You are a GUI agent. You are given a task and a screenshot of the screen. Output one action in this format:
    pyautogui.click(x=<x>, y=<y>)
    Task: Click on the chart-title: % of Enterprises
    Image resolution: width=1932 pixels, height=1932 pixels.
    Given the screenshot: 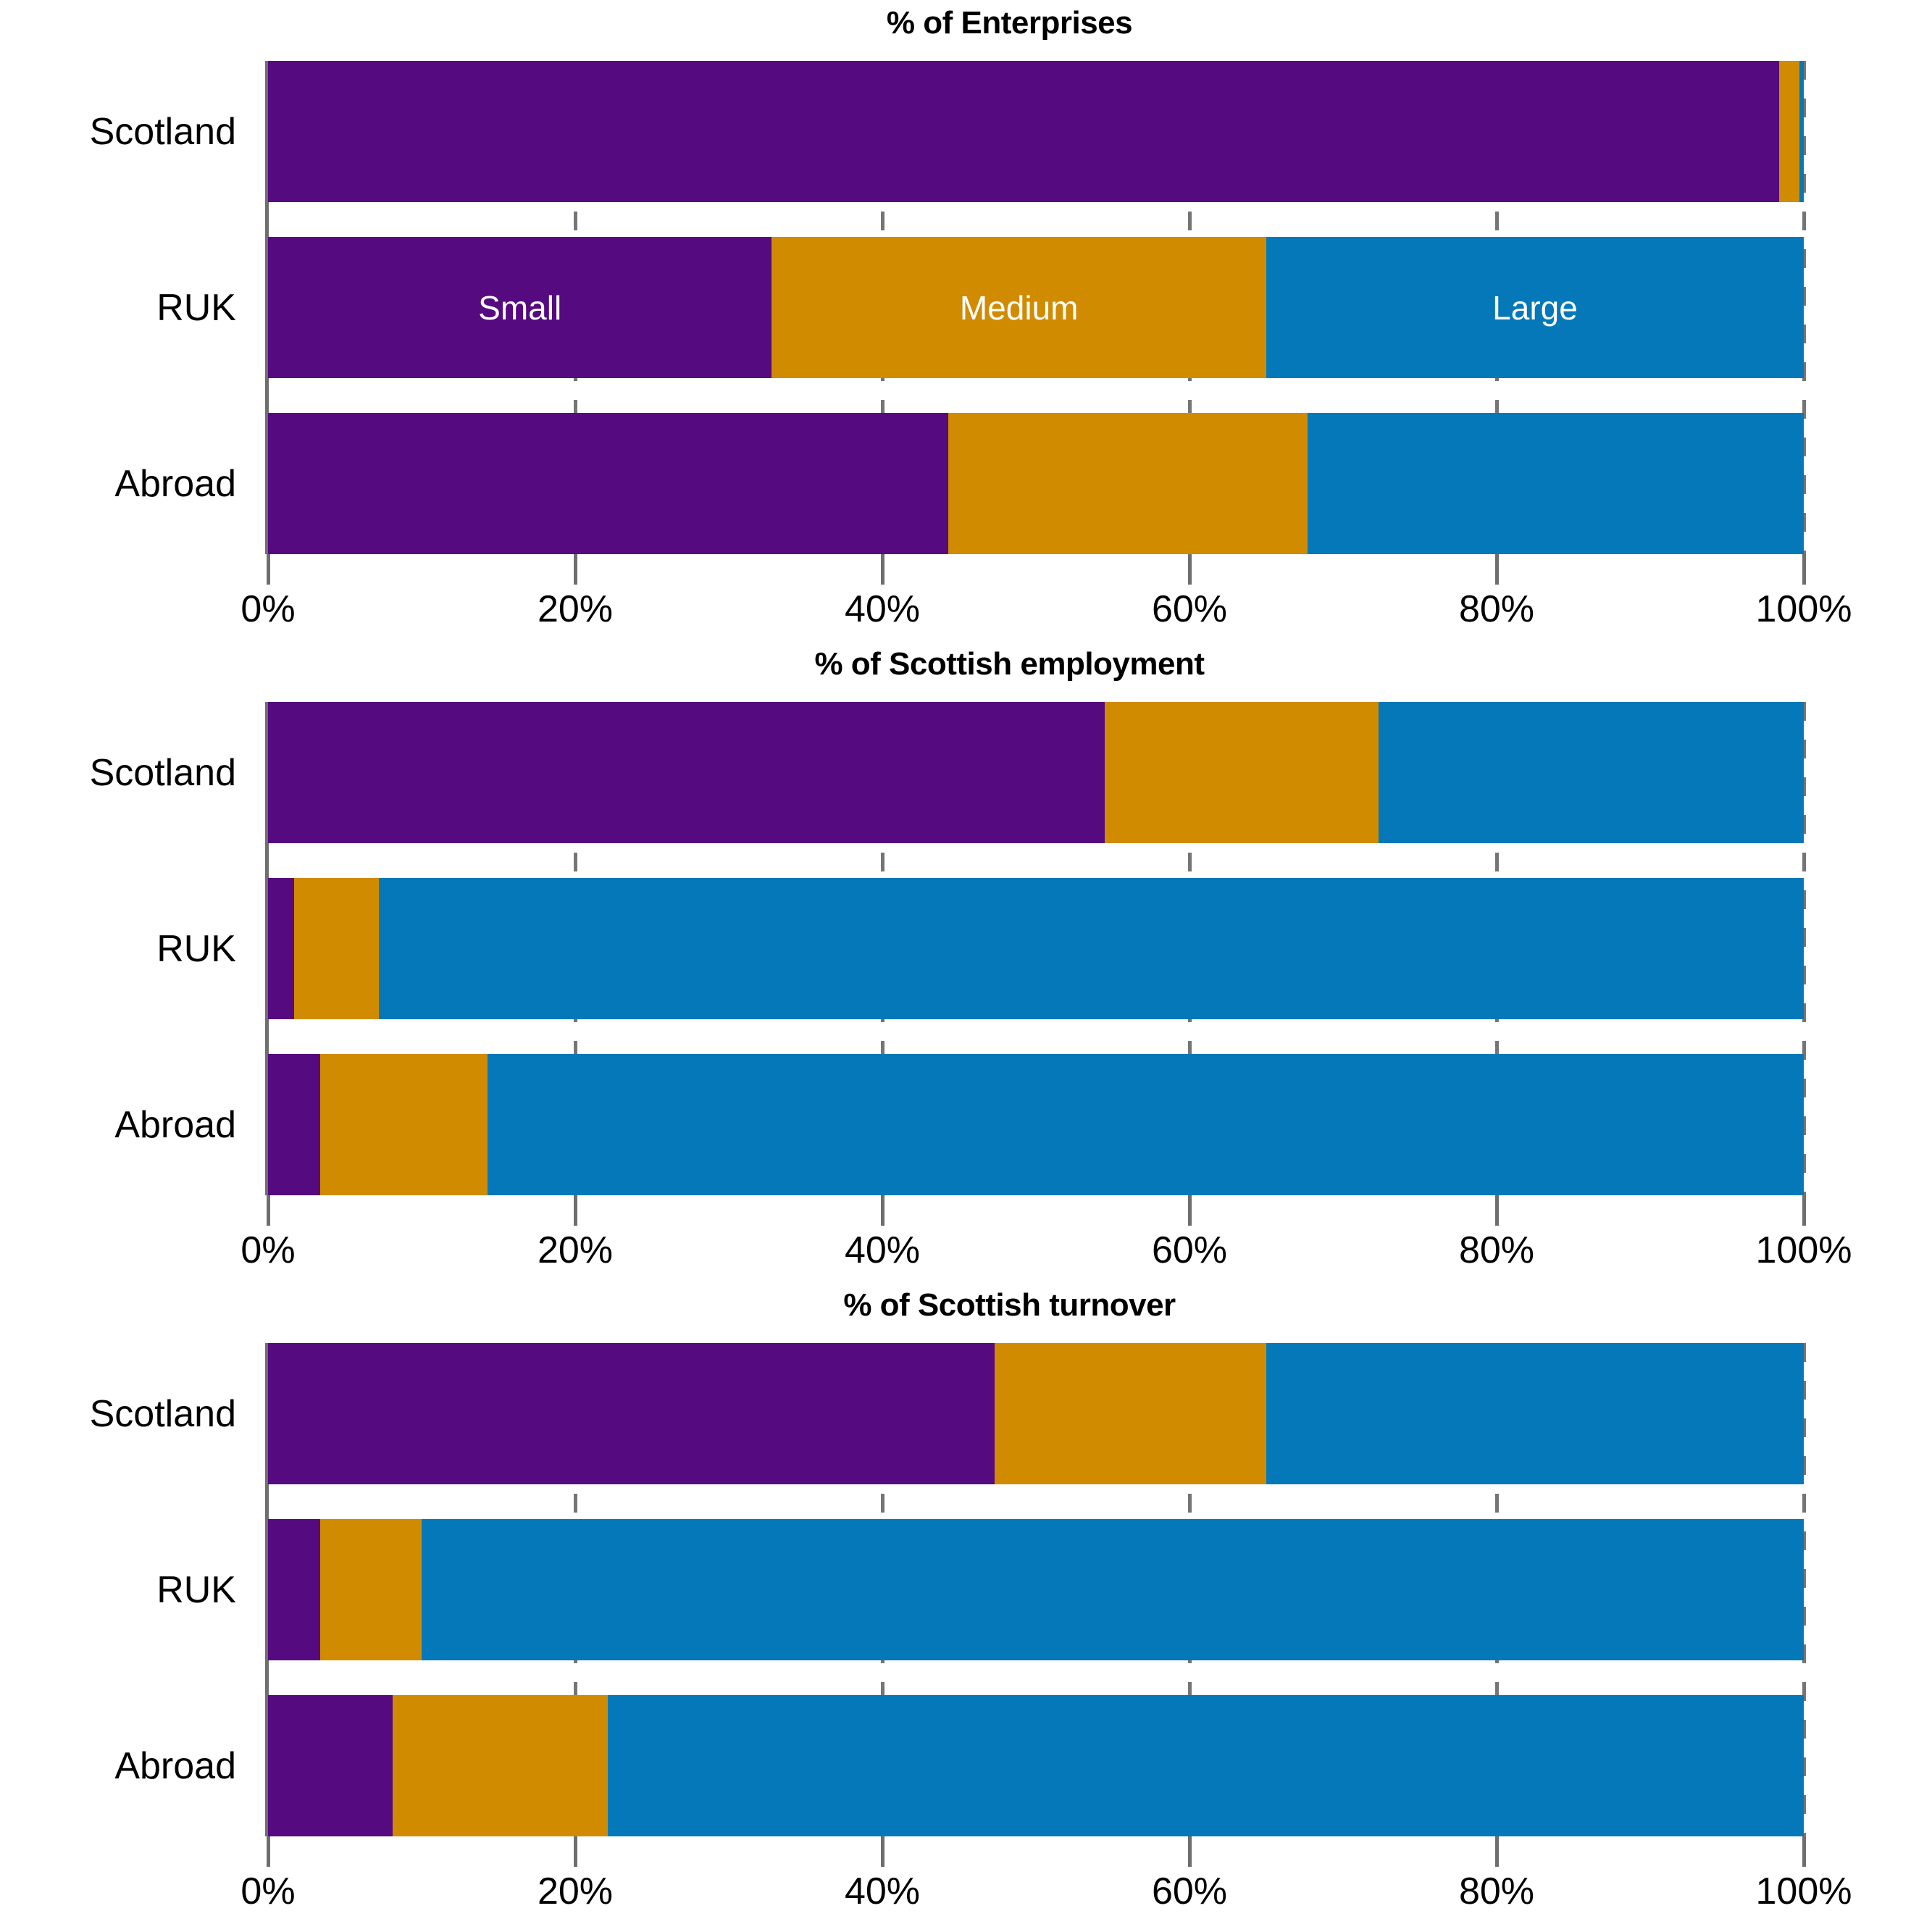 What is the action you would take?
    pyautogui.click(x=1009, y=23)
    